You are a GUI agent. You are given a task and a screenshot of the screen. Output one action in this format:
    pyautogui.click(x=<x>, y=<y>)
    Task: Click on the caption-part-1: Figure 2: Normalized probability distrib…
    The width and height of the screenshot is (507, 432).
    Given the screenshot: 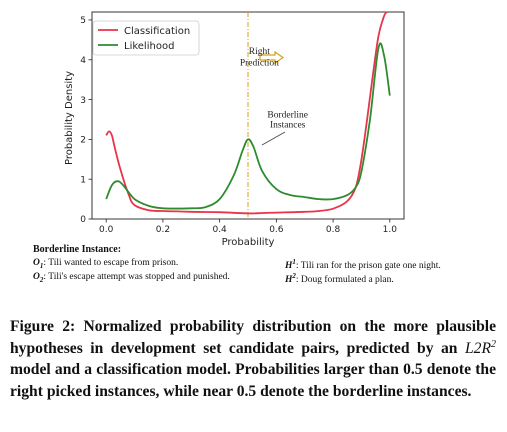 What is the action you would take?
    pyautogui.click(x=253, y=337)
    